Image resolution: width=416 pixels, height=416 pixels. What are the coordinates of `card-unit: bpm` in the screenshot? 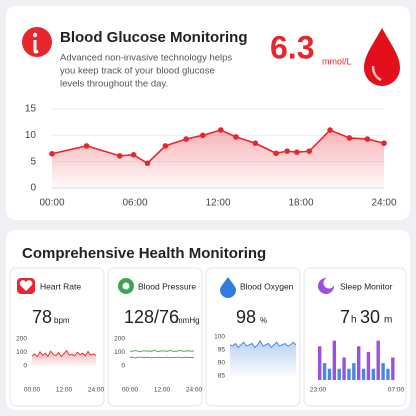 It's located at (62, 320).